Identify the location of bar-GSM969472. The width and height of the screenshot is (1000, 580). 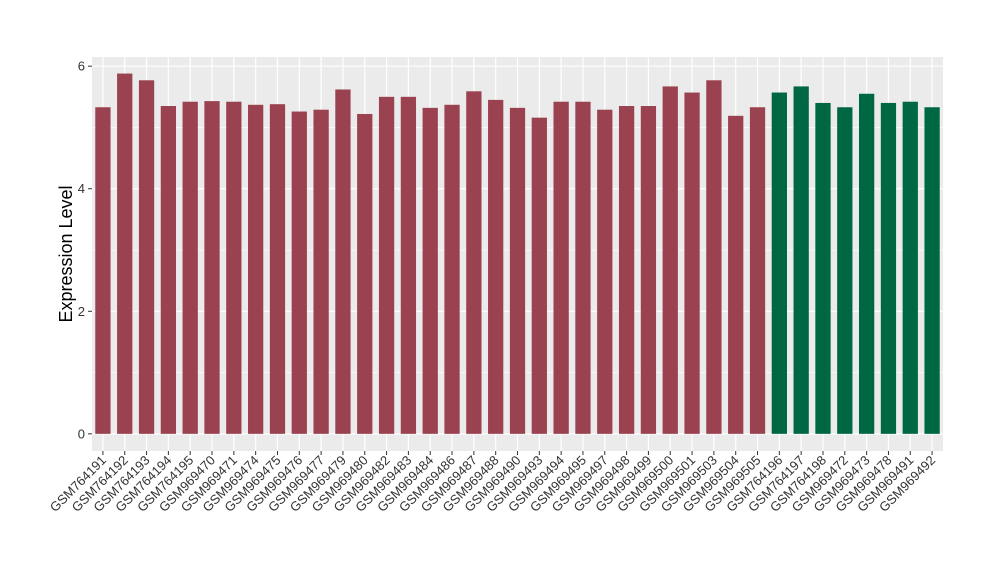
(845, 270).